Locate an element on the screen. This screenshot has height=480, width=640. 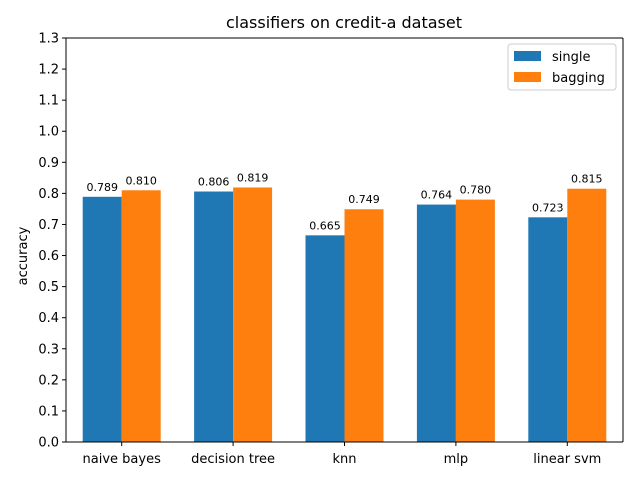
legend-label-single: single is located at coordinates (571, 57).